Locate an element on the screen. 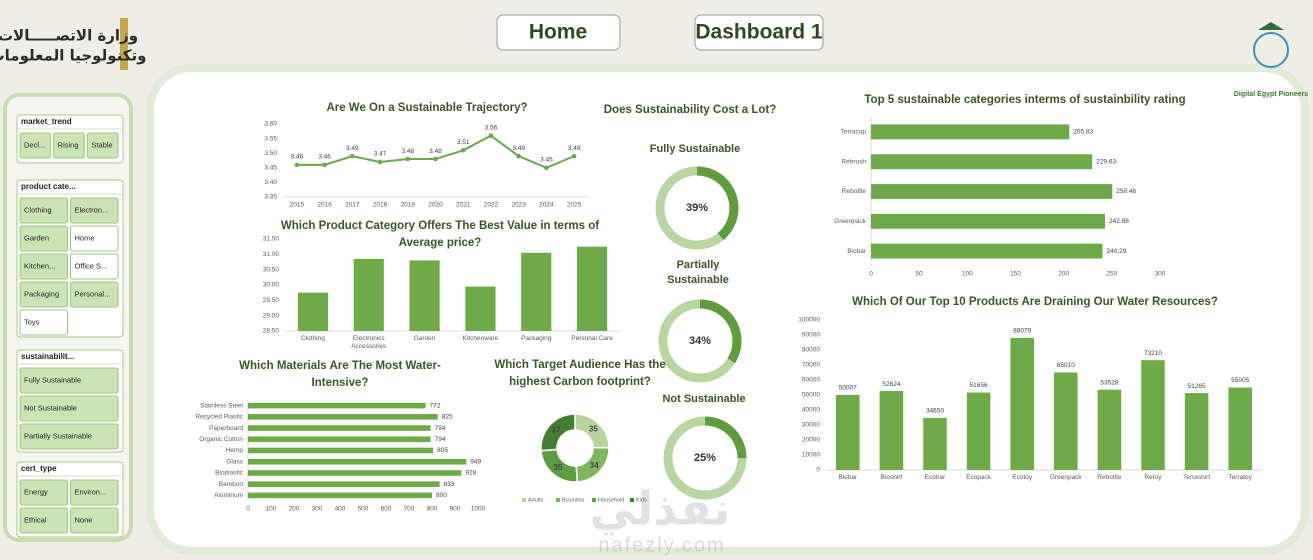 The height and width of the screenshot is (560, 1313). x-tick-label: 2018 is located at coordinates (380, 205).